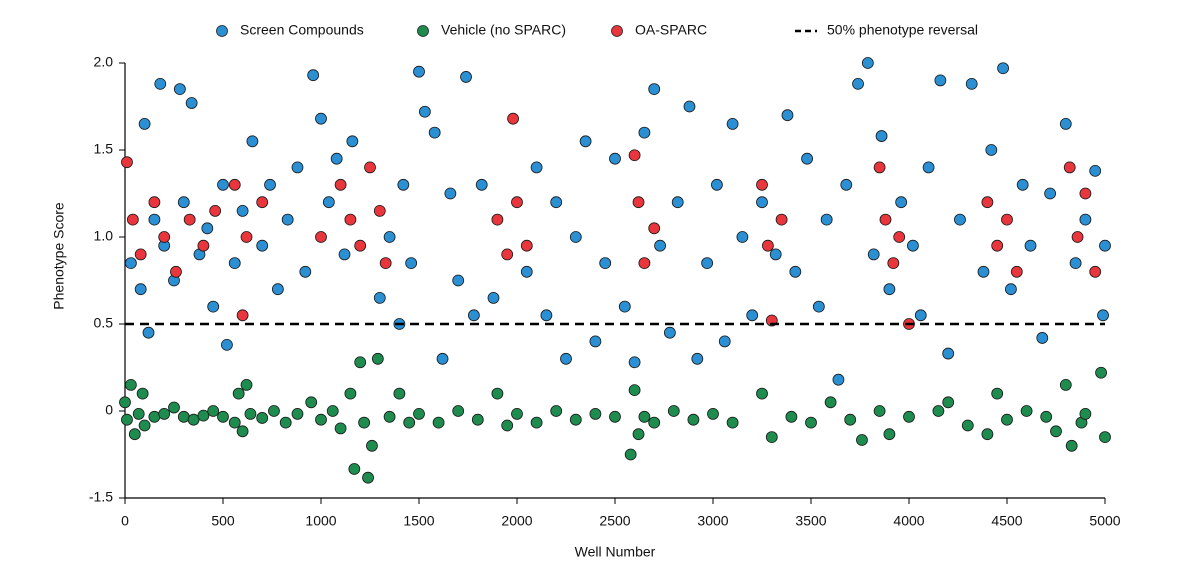  What do you see at coordinates (418, 521) in the screenshot?
I see `x-tick-label: 1500` at bounding box center [418, 521].